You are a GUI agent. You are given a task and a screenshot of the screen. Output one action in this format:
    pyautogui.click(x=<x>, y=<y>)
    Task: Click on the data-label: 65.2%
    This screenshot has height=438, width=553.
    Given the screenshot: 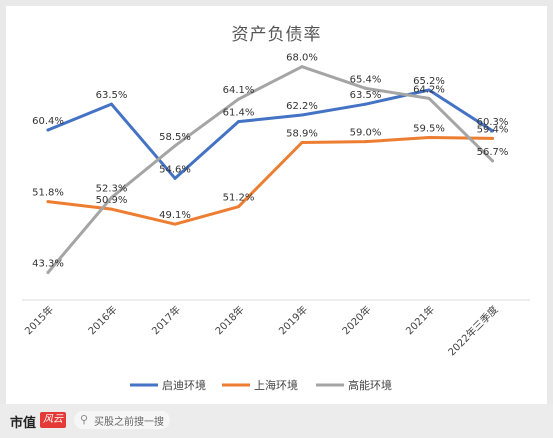 What is the action you would take?
    pyautogui.click(x=429, y=81)
    